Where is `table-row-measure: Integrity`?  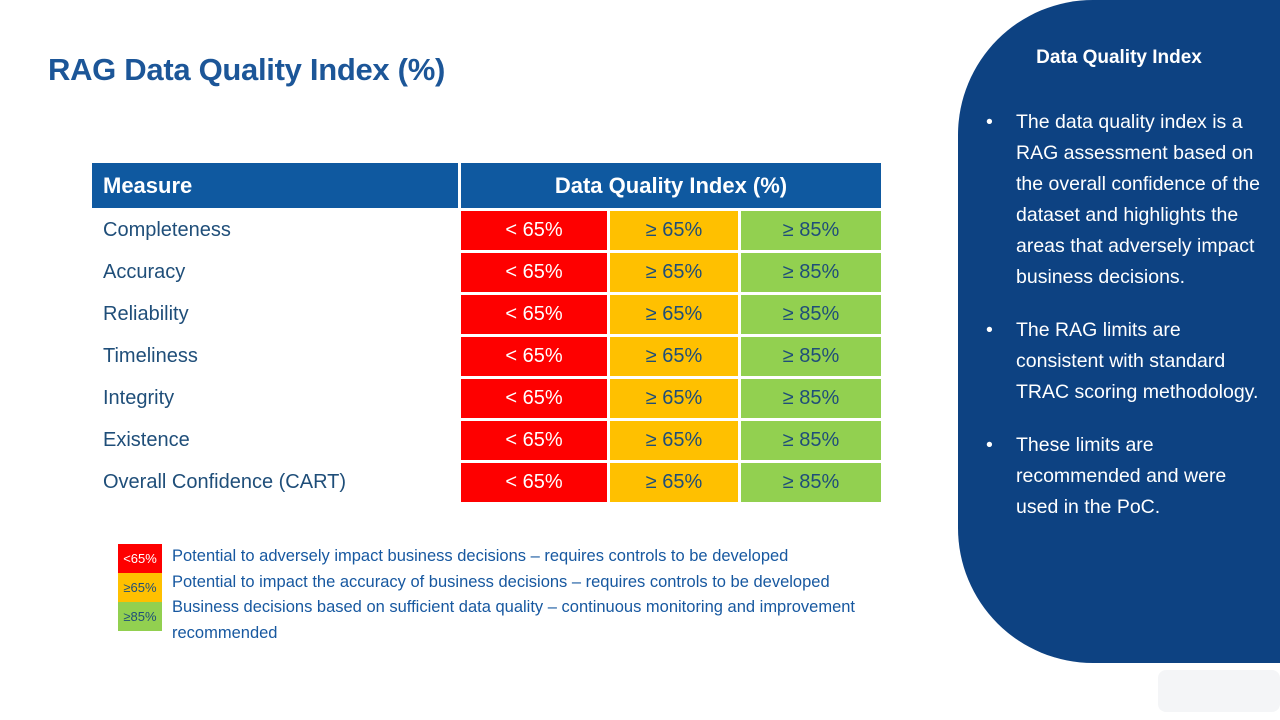
table-row-measure: Integrity is located at coordinates (139, 398).